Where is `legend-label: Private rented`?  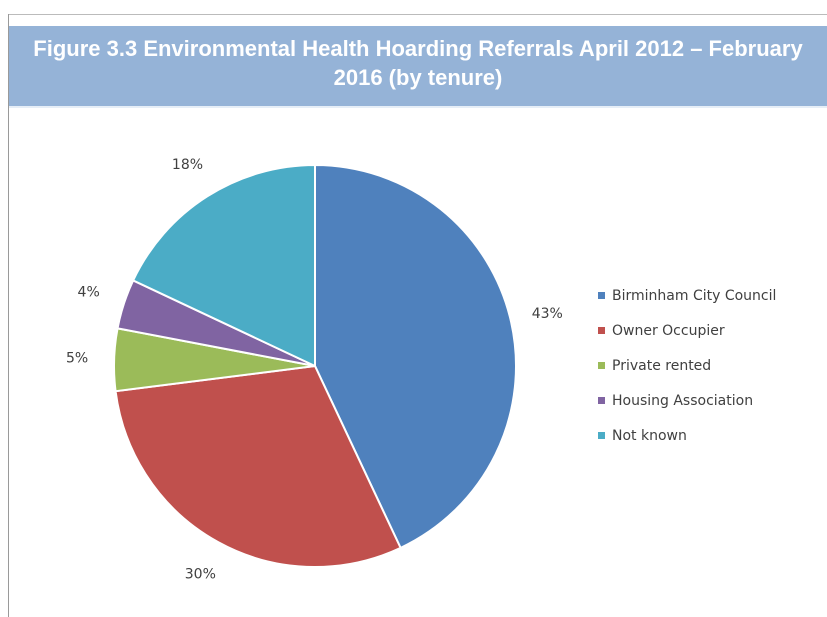
legend-label: Private rented is located at coordinates (661, 366).